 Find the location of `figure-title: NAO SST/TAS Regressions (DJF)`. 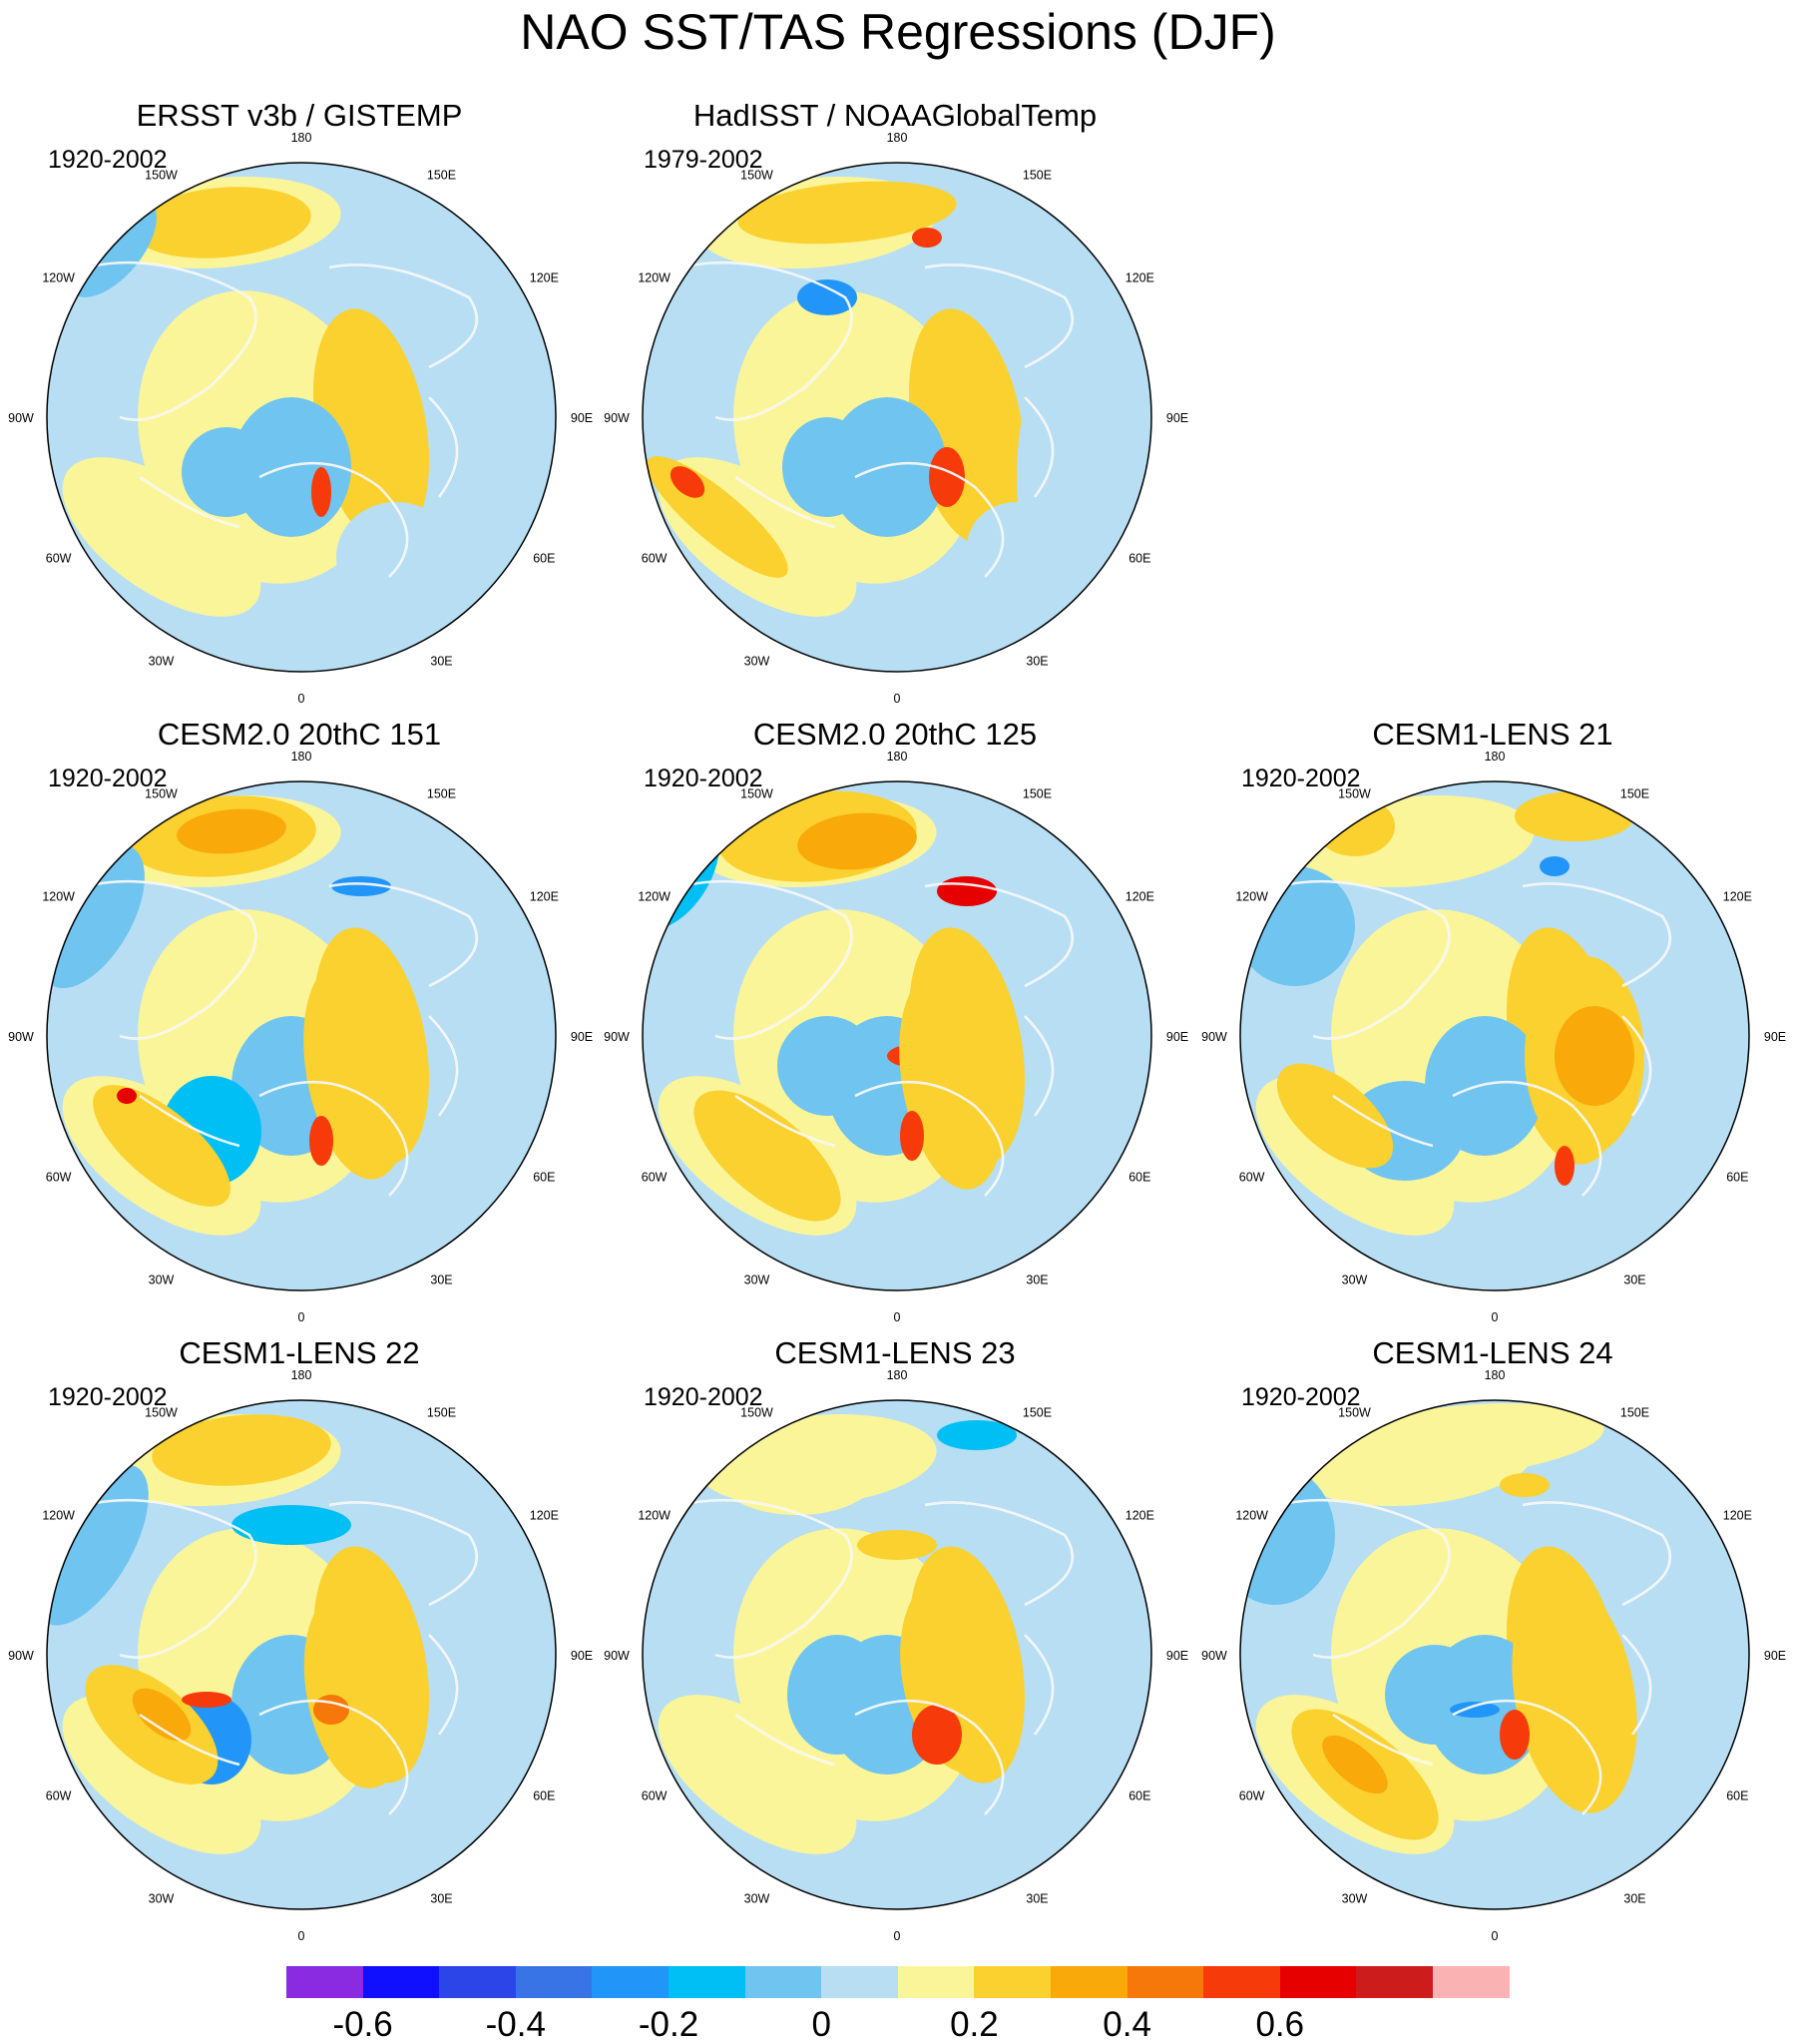

figure-title: NAO SST/TAS Regressions (DJF) is located at coordinates (898, 32).